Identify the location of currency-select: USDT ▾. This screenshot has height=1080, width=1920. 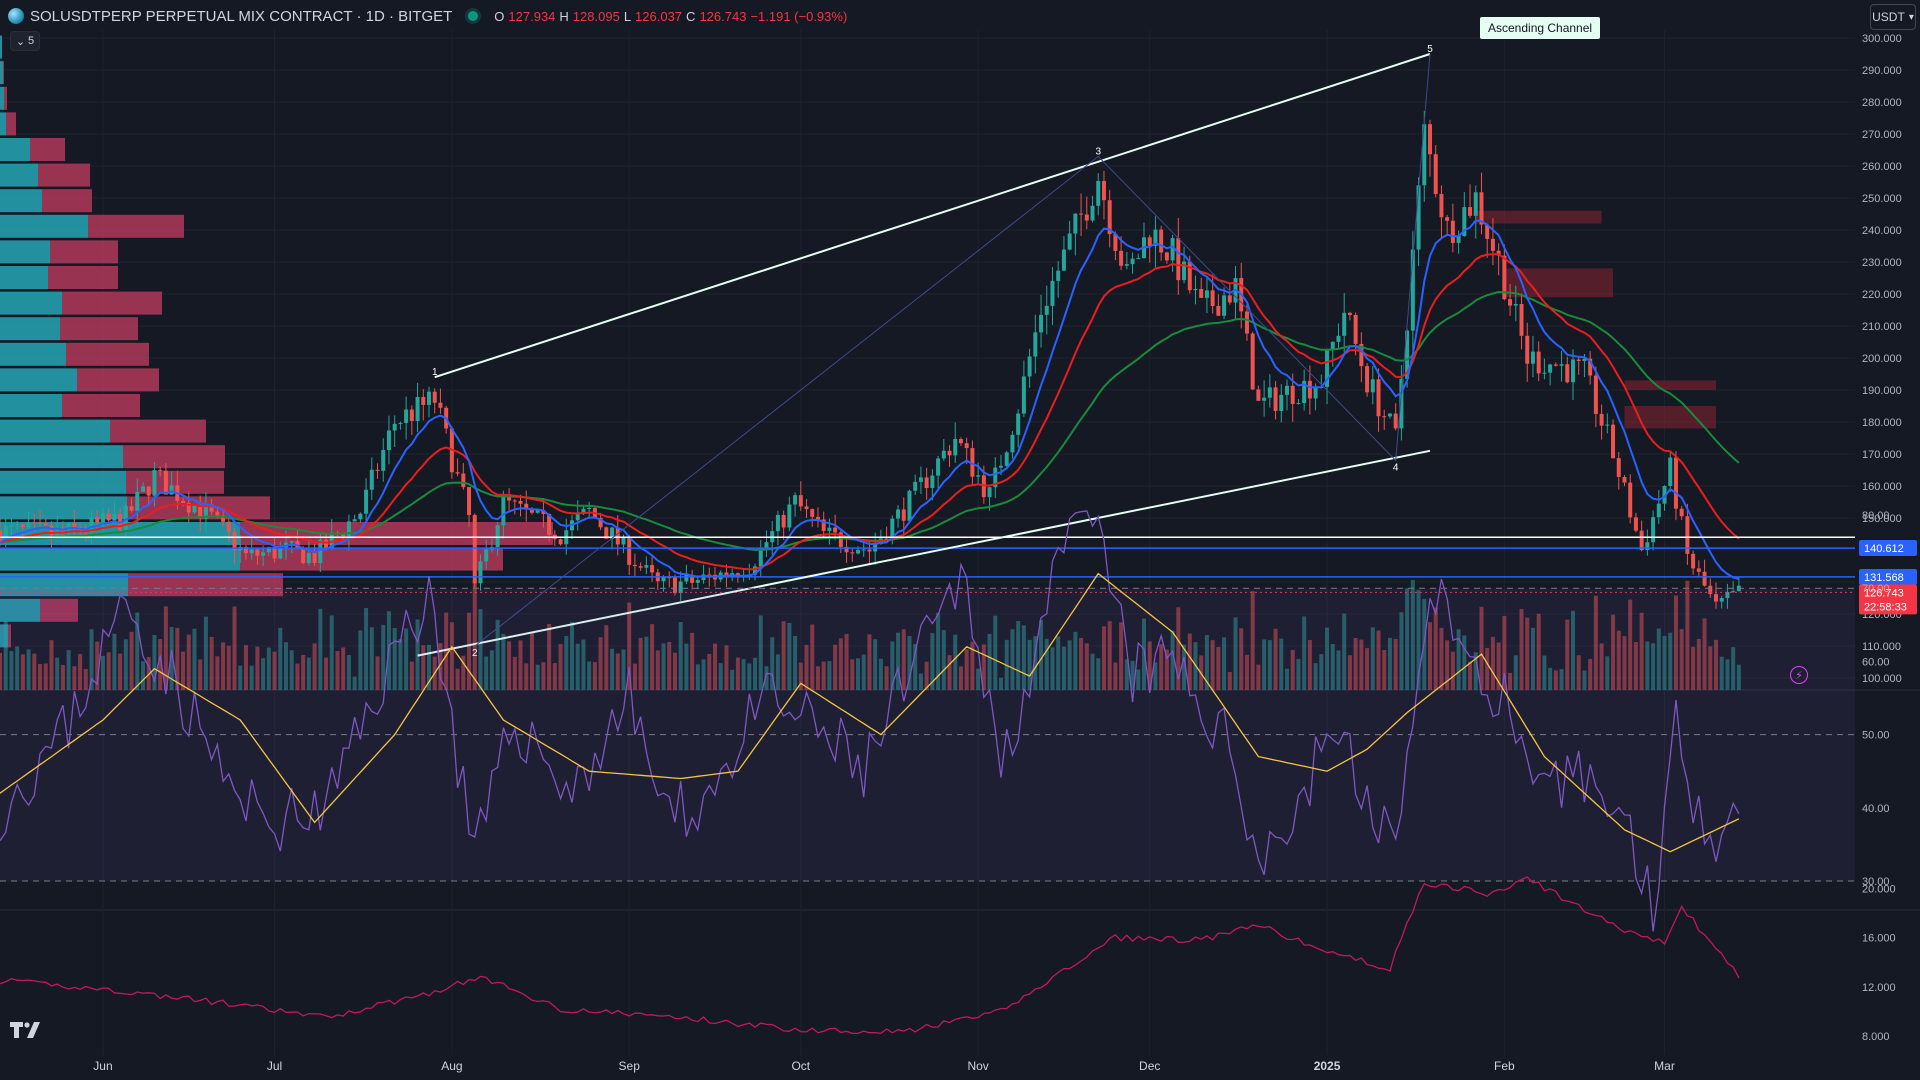
(1893, 17).